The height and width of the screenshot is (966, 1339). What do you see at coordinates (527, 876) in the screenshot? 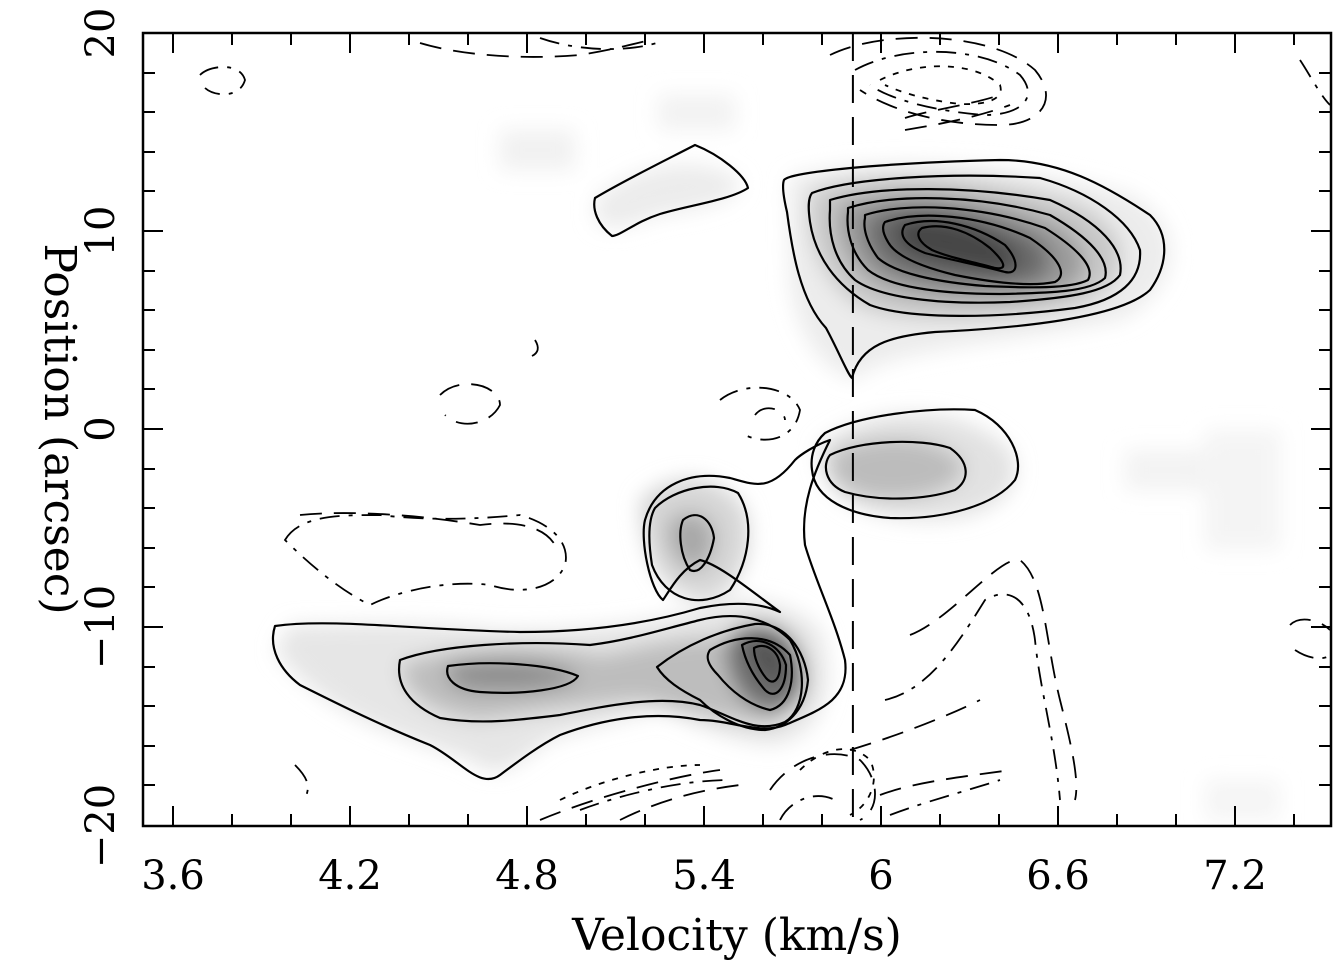
I see `x-tick-label: 4.8` at bounding box center [527, 876].